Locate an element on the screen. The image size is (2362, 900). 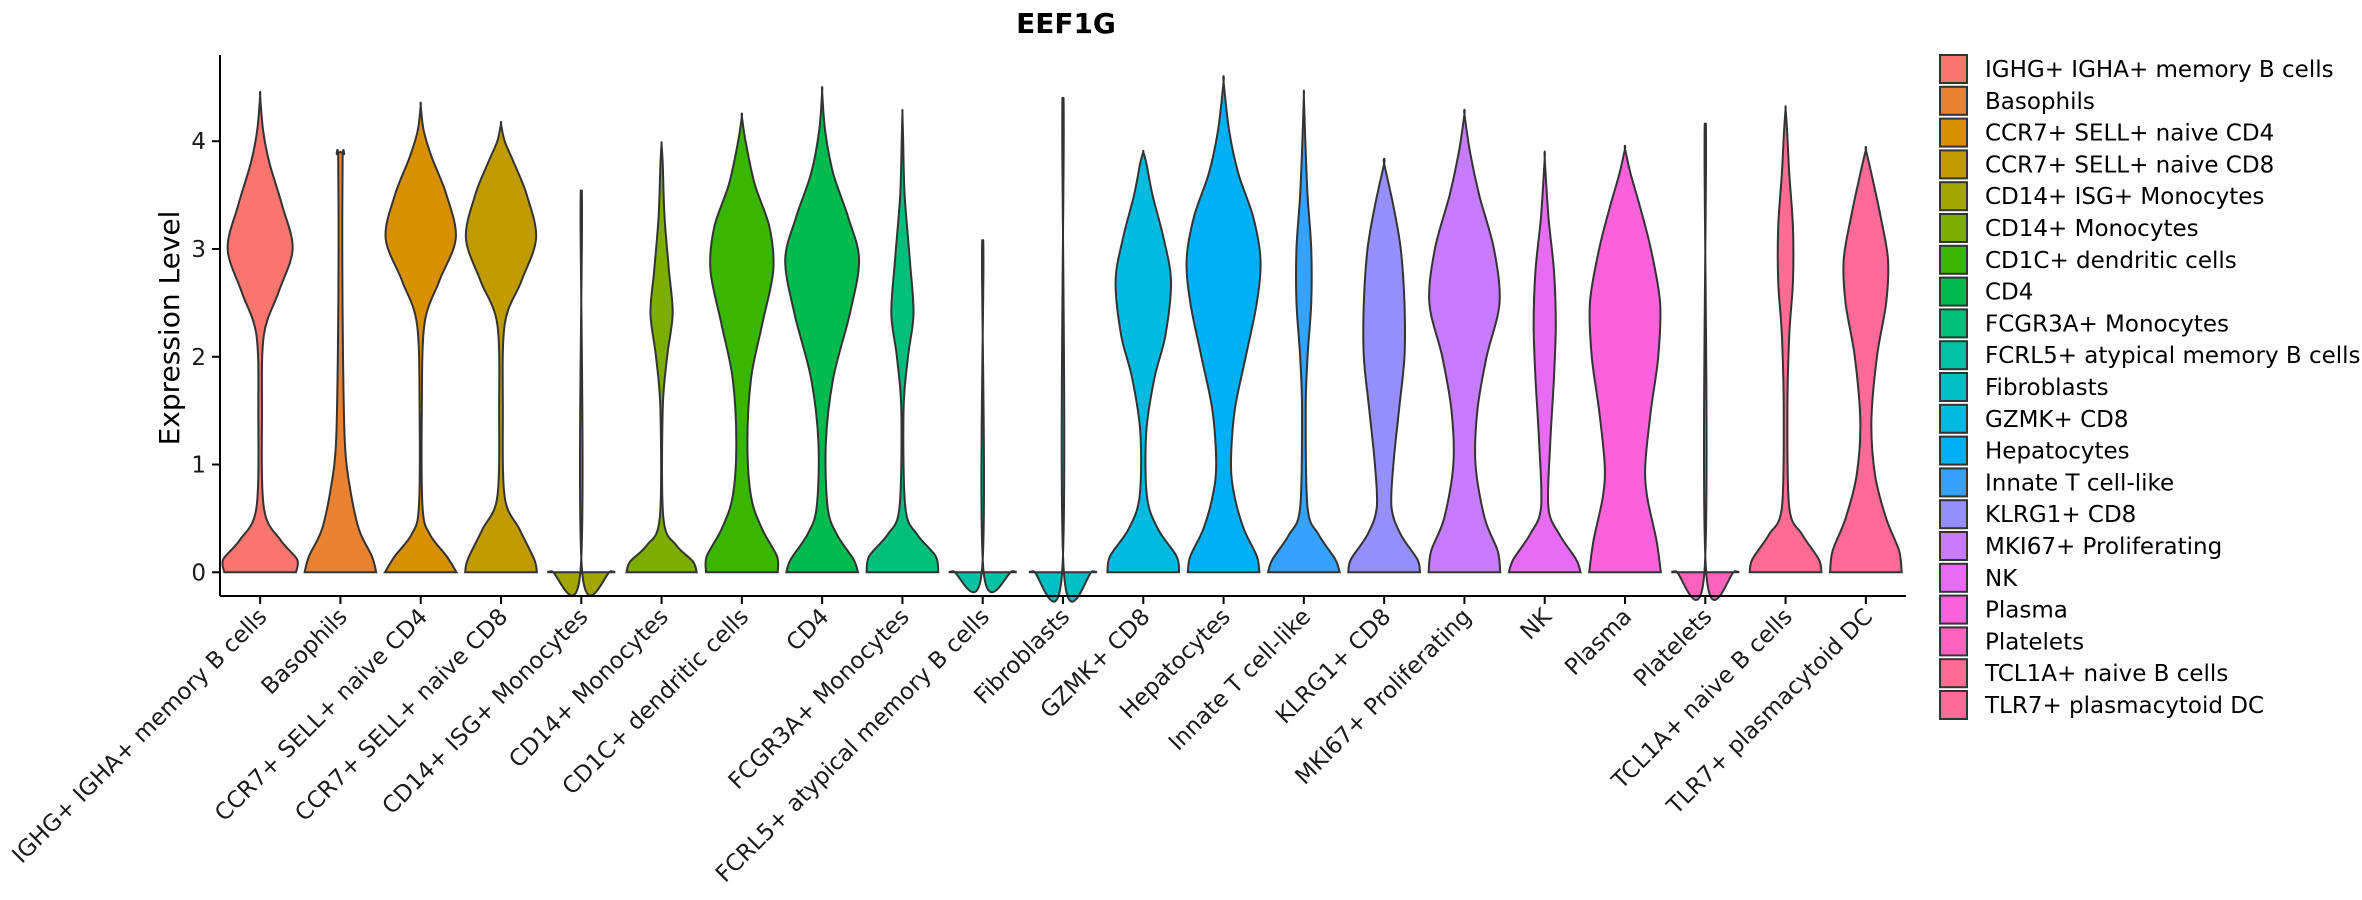
y-ticks-layer: 0 1 2 3 4 is located at coordinates (205, 357).